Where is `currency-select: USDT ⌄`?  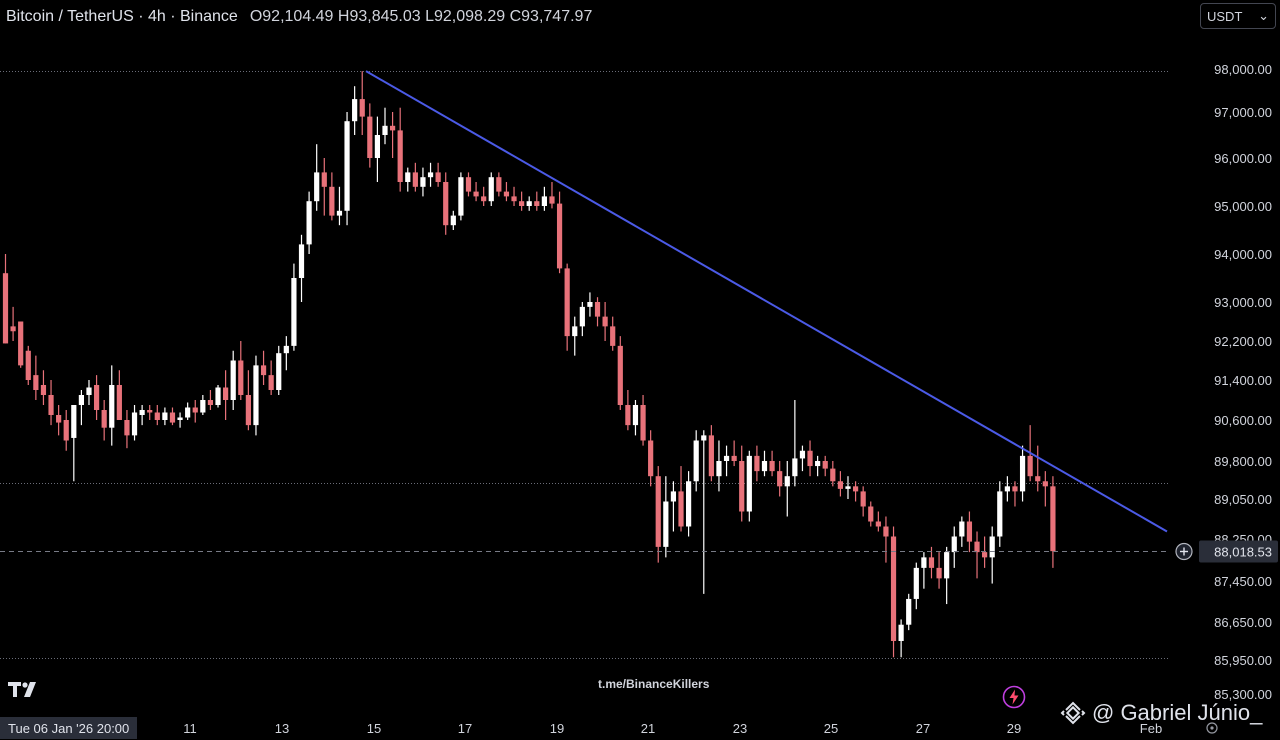 currency-select: USDT ⌄ is located at coordinates (1238, 16).